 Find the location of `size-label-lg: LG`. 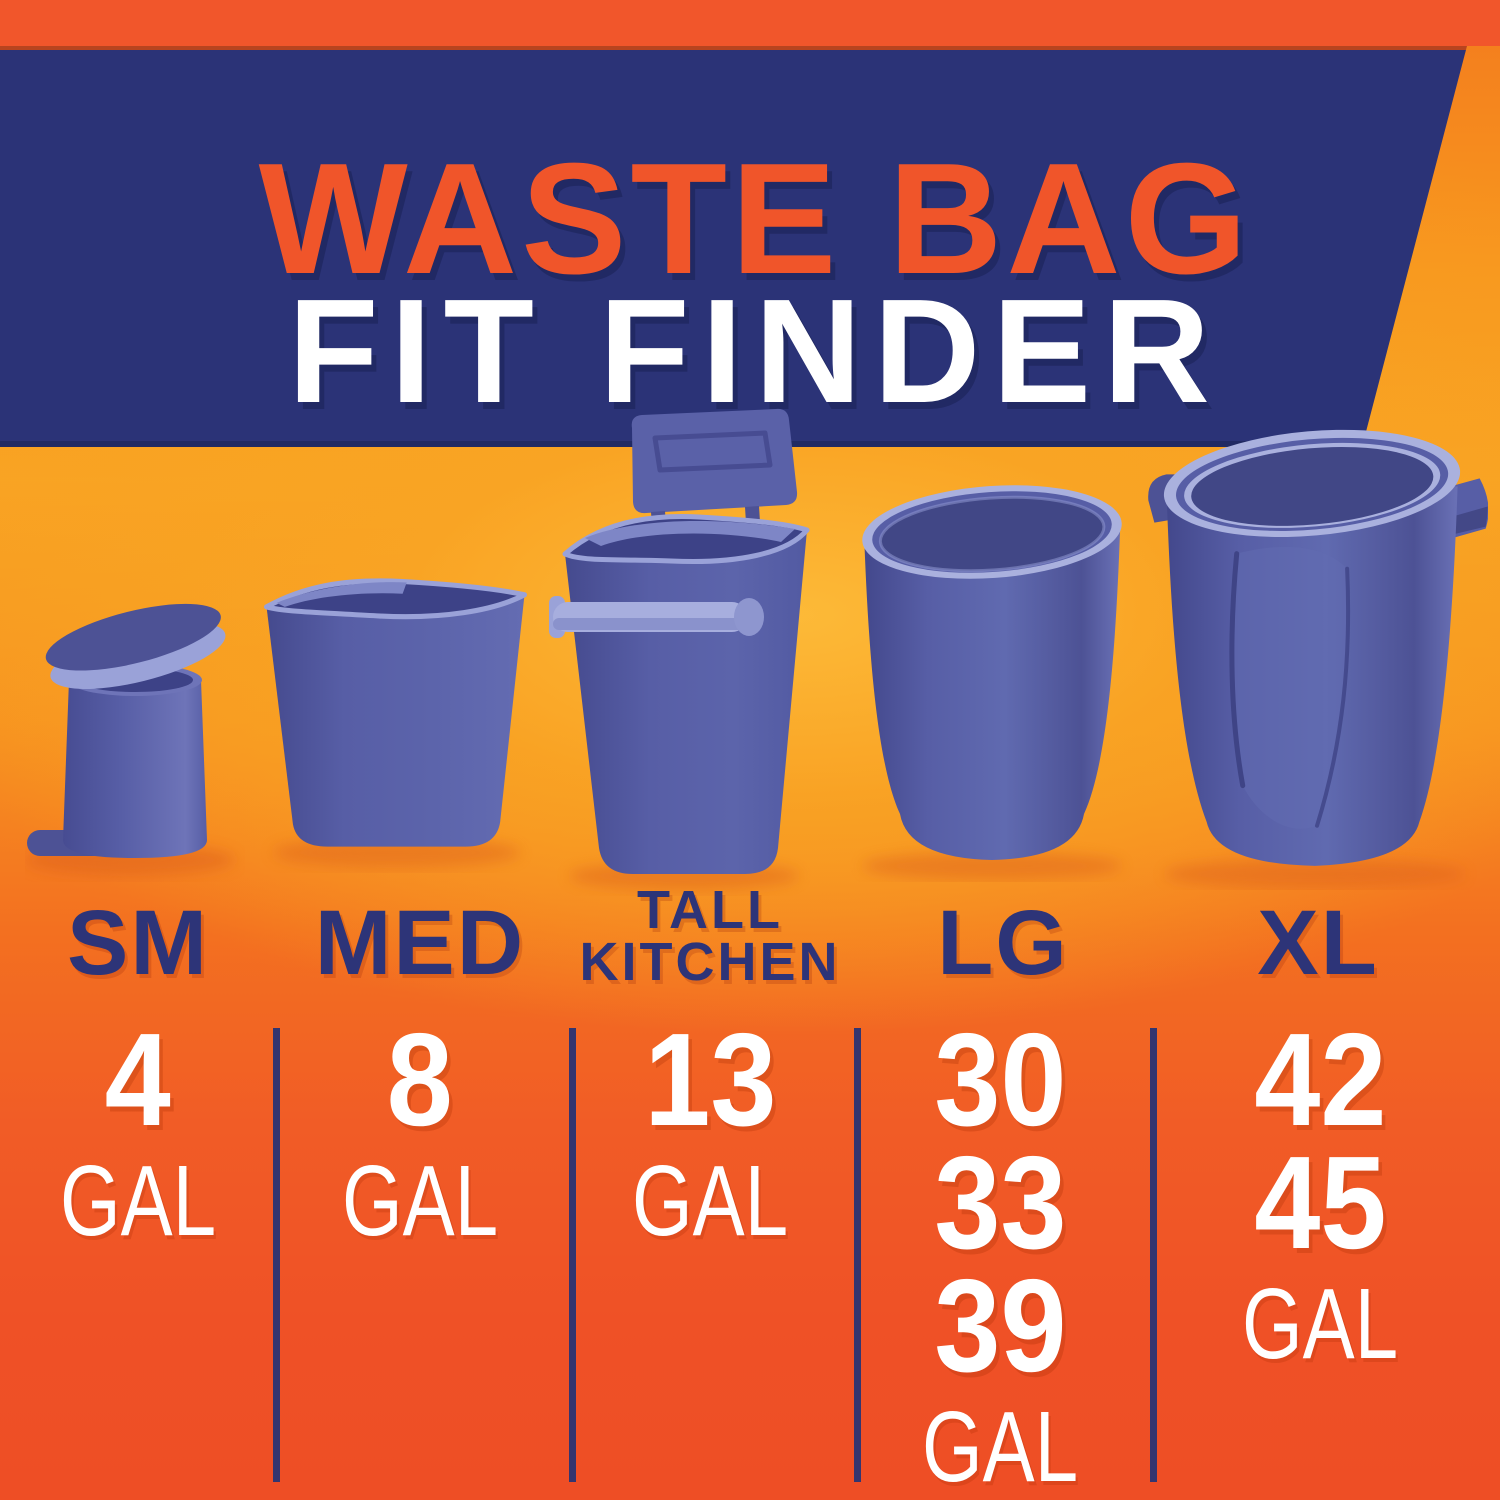

size-label-lg: LG is located at coordinates (1003, 943).